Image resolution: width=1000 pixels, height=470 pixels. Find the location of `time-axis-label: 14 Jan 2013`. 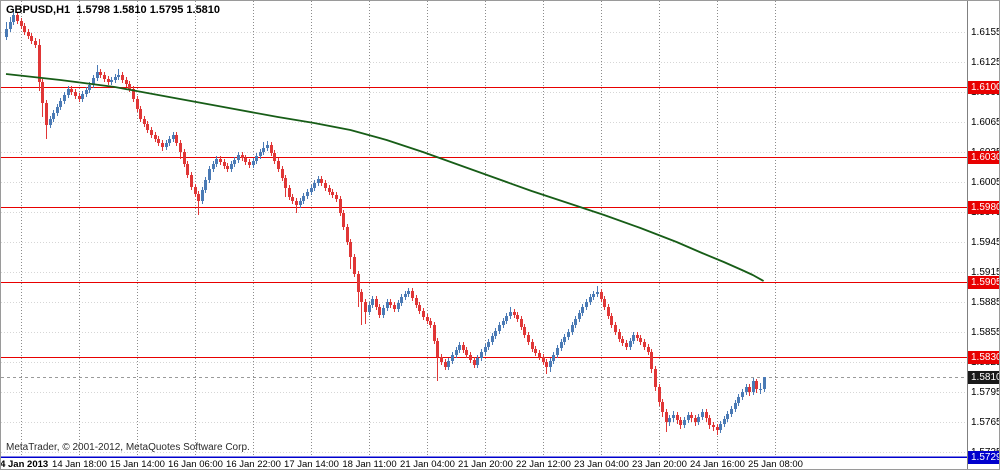

time-axis-label: 14 Jan 2013 is located at coordinates (25, 464).